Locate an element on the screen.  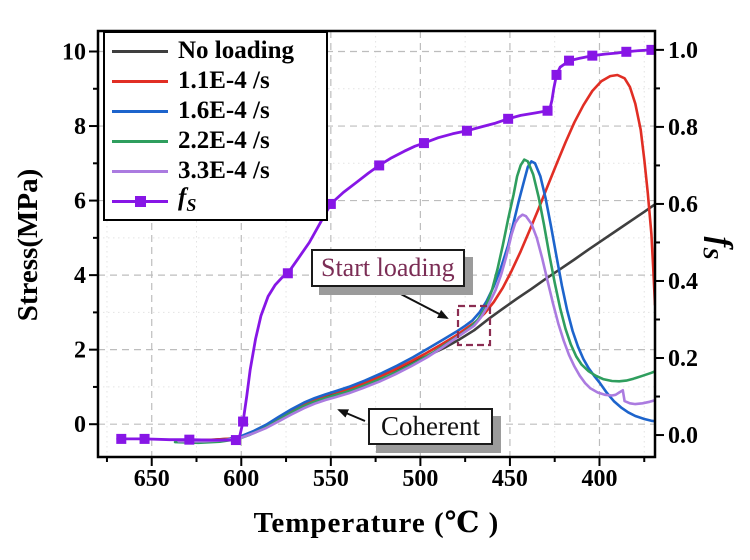
y-right-tick-label: 0.8 is located at coordinates (683, 128).